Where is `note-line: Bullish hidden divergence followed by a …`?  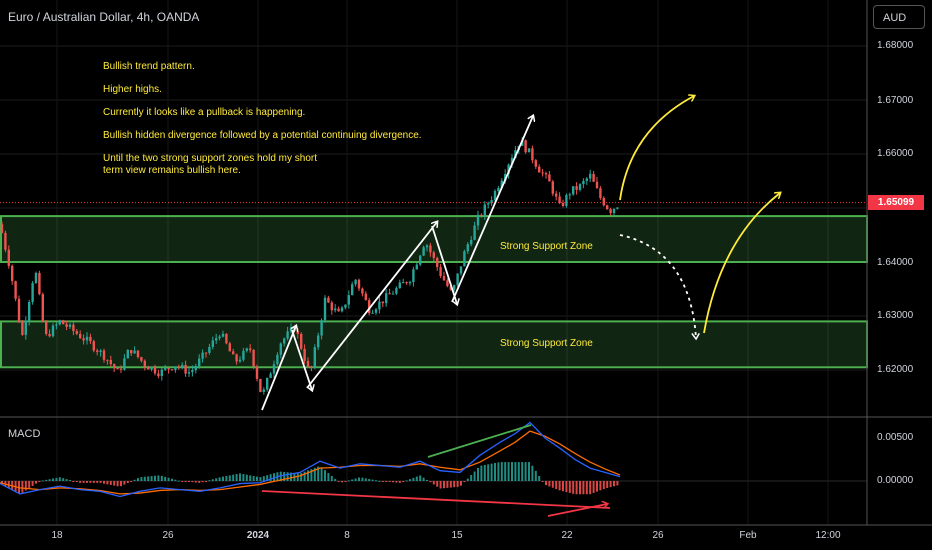 note-line: Bullish hidden divergence followed by a … is located at coordinates (262, 135).